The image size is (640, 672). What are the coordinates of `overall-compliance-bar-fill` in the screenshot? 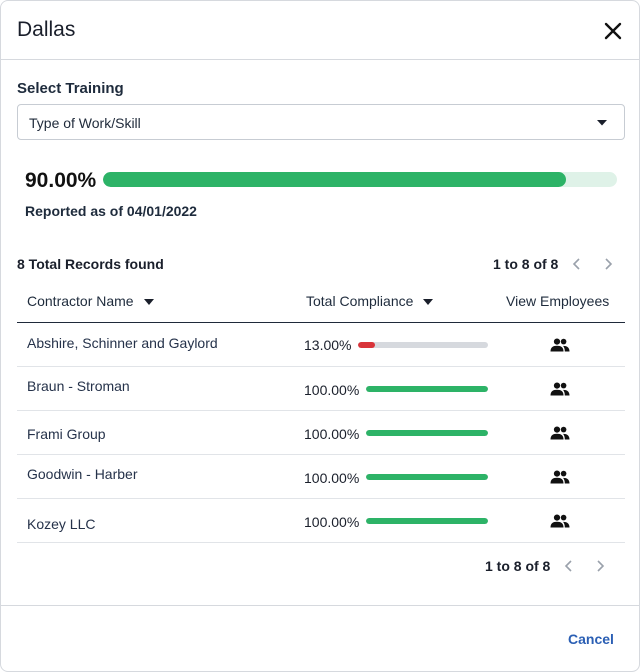 It's located at (334, 179).